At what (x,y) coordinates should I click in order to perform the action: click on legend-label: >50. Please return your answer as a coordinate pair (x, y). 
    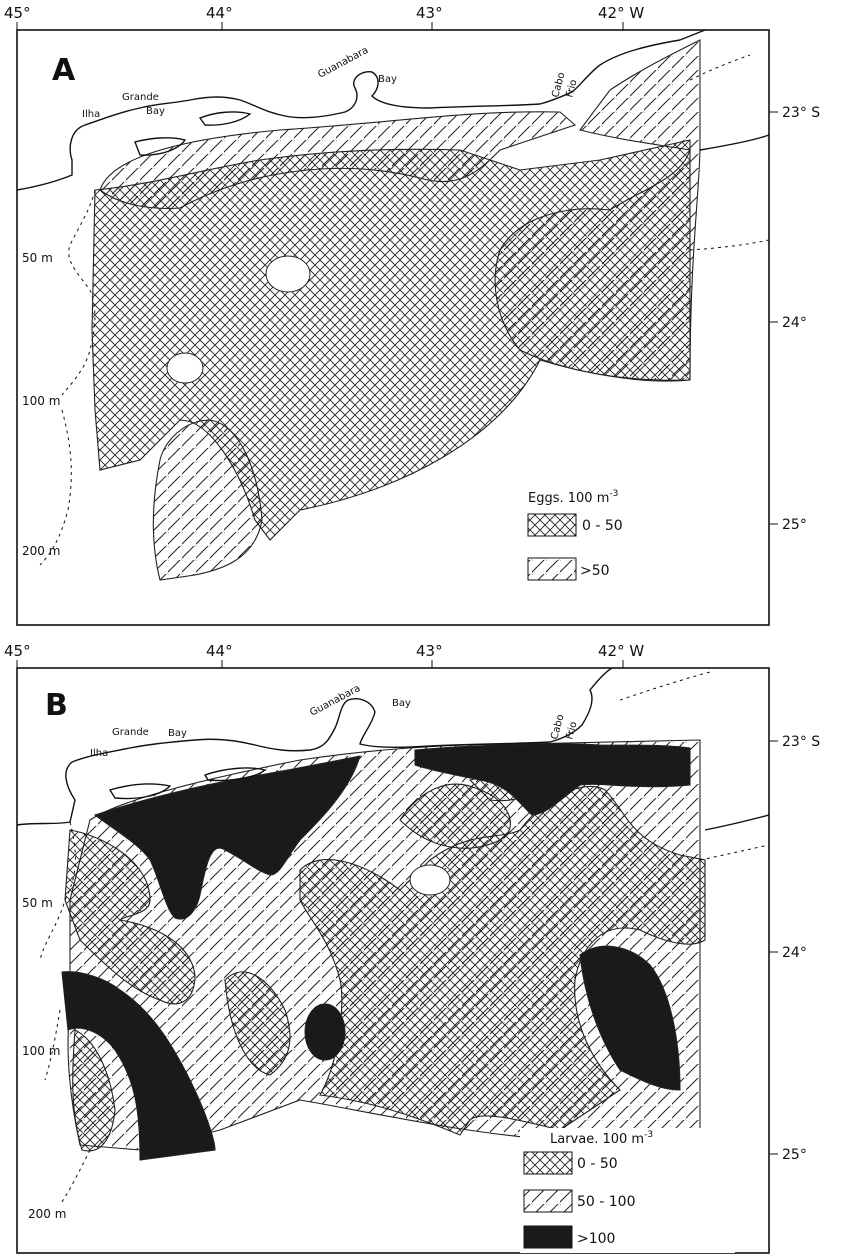
    Looking at the image, I should click on (595, 571).